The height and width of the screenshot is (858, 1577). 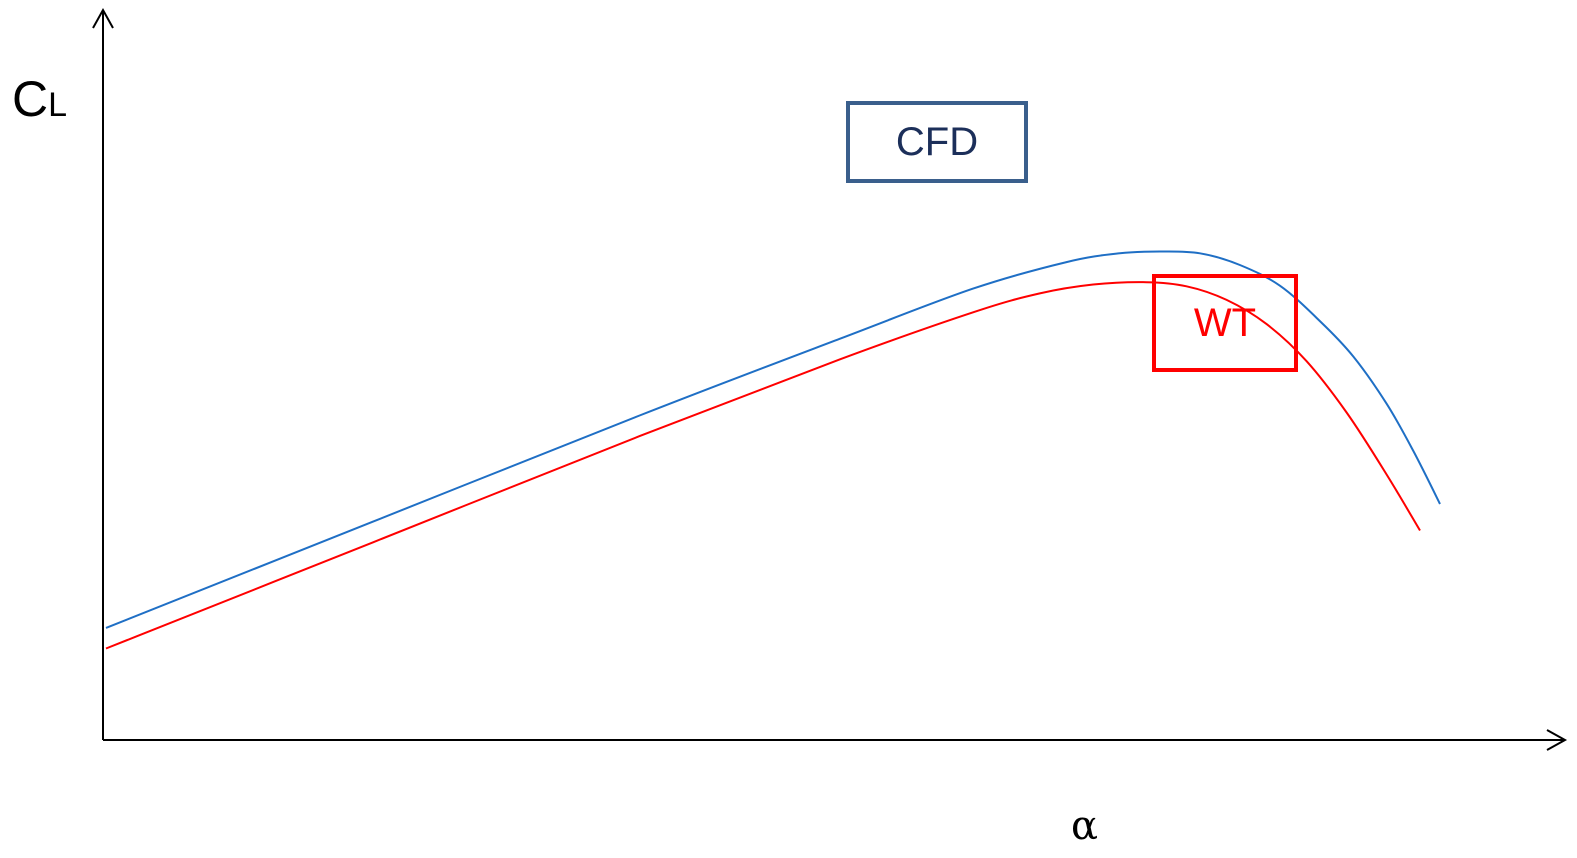 I want to click on legend-cfd-label: CFD, so click(x=937, y=141).